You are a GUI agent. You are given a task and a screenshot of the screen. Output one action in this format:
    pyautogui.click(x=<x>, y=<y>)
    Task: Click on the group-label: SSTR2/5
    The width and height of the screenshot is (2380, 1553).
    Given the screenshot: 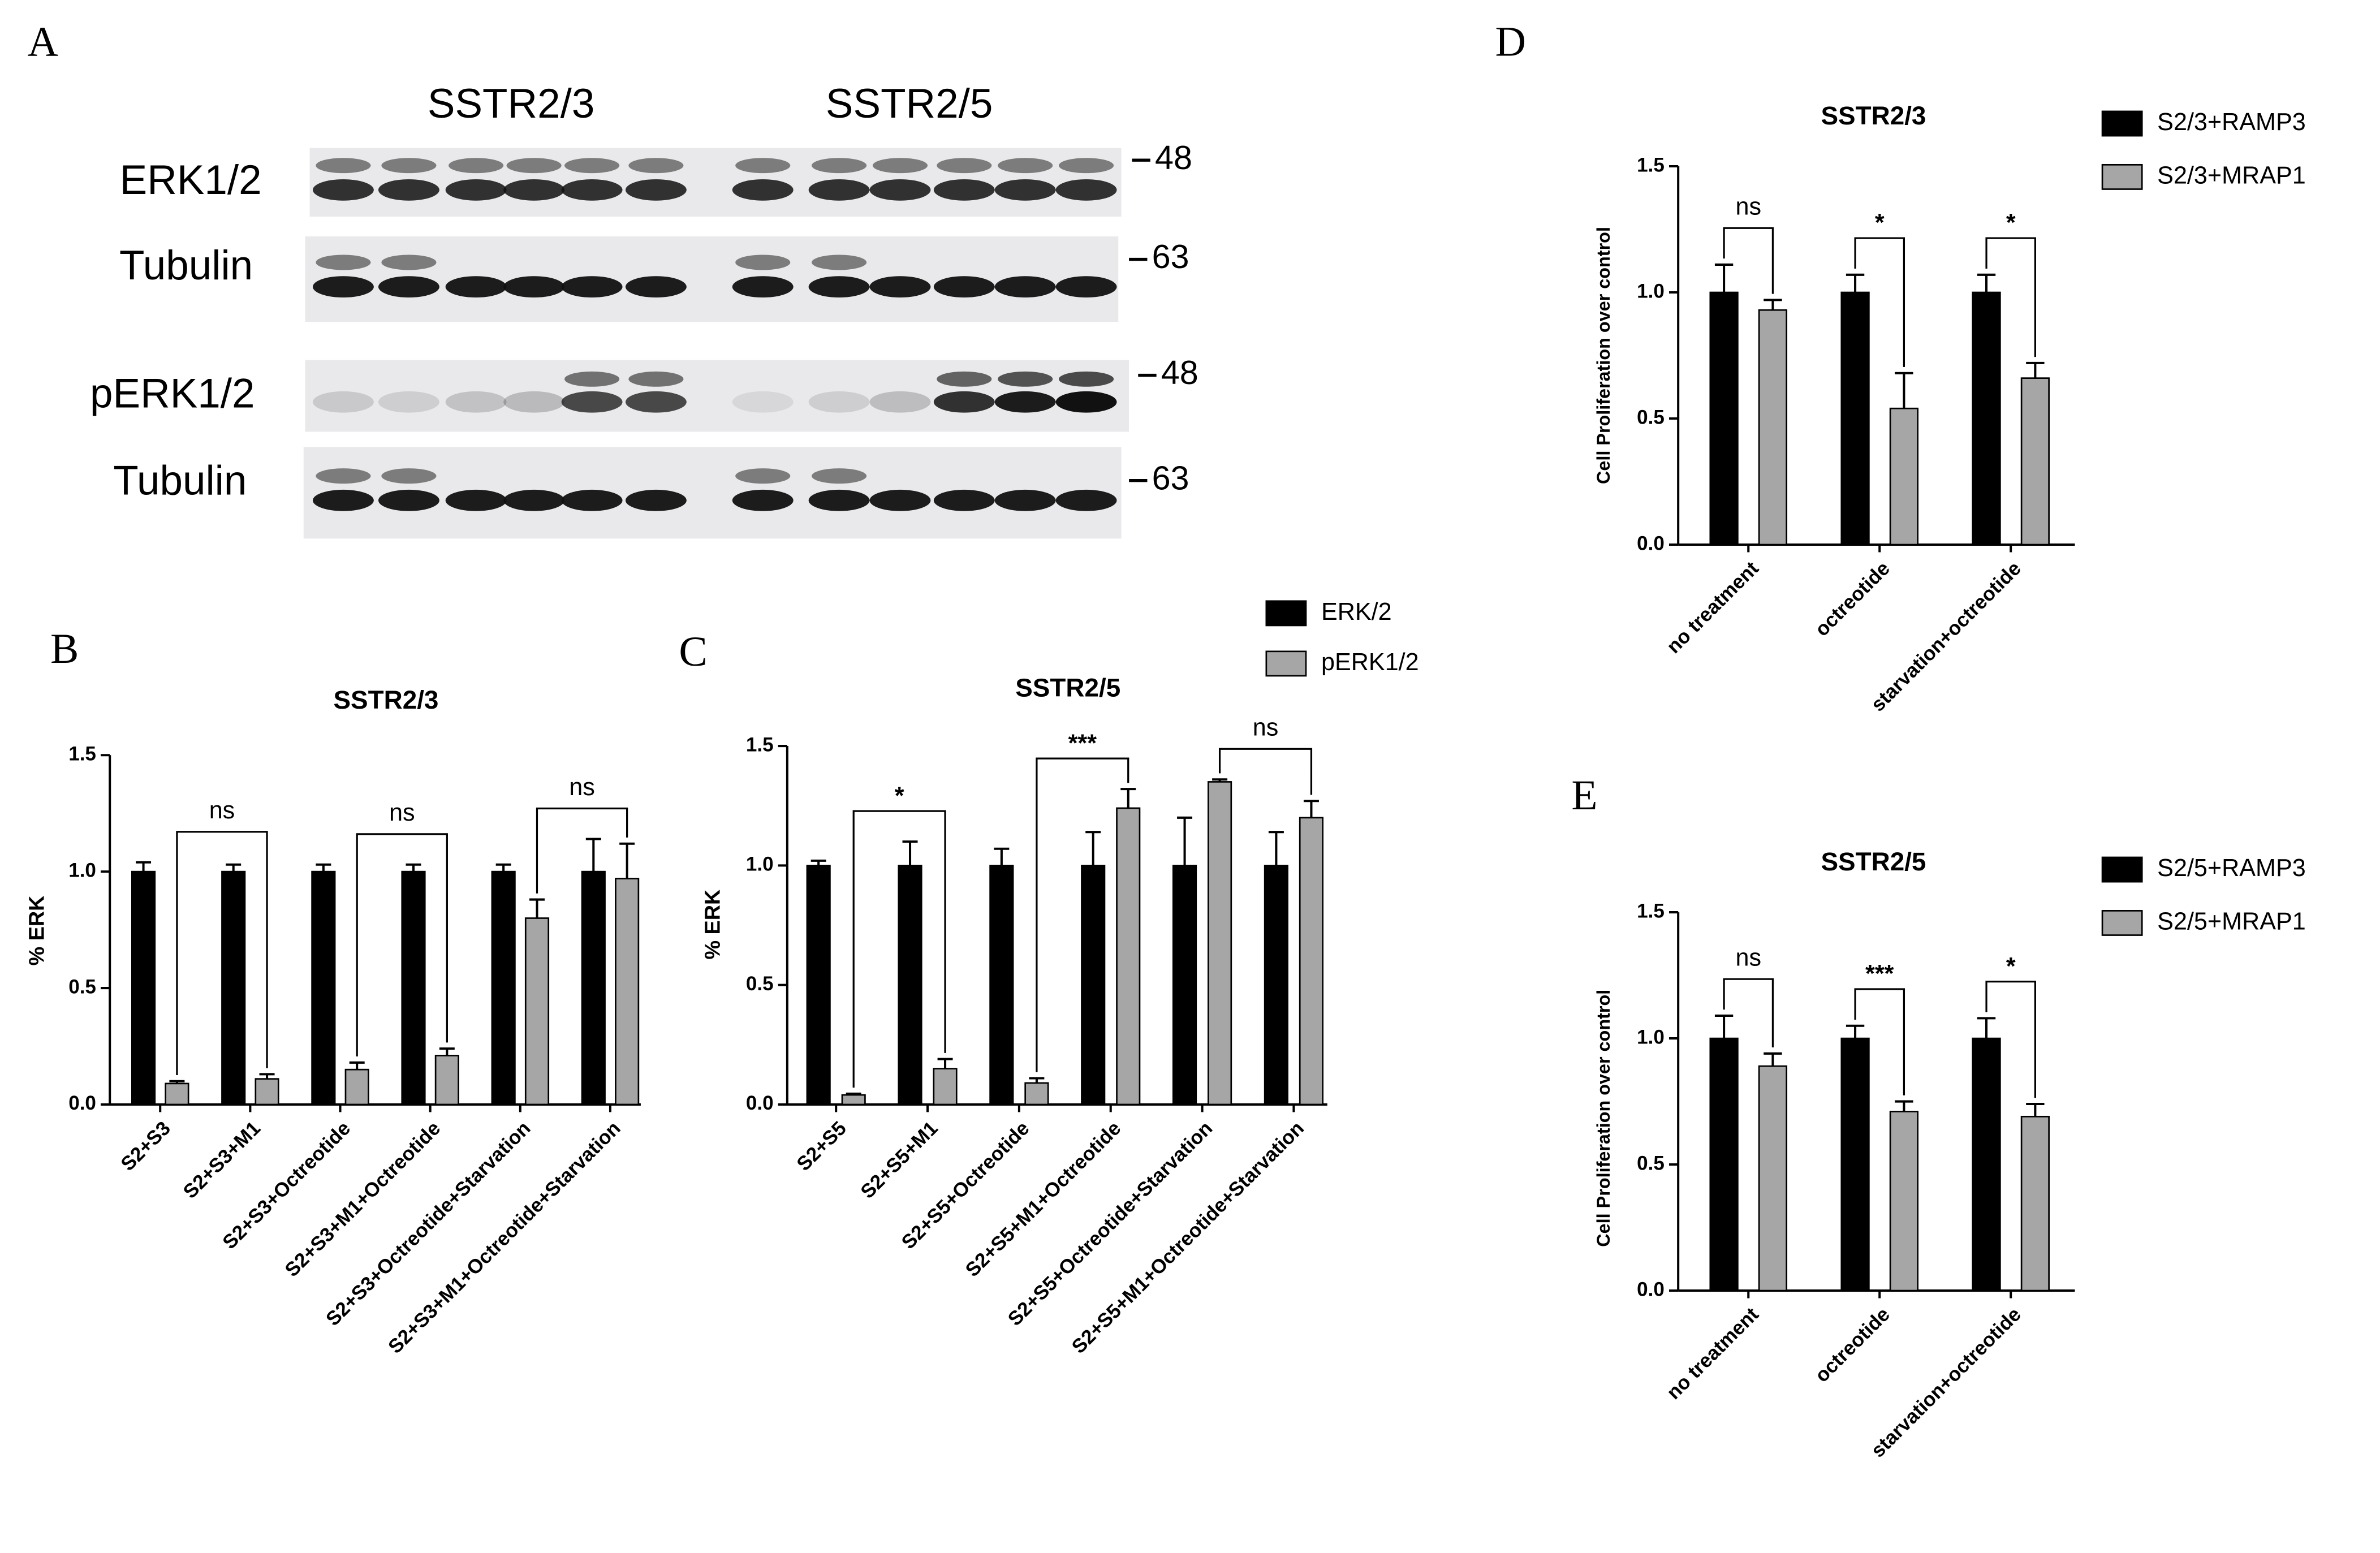 What is the action you would take?
    pyautogui.click(x=909, y=104)
    